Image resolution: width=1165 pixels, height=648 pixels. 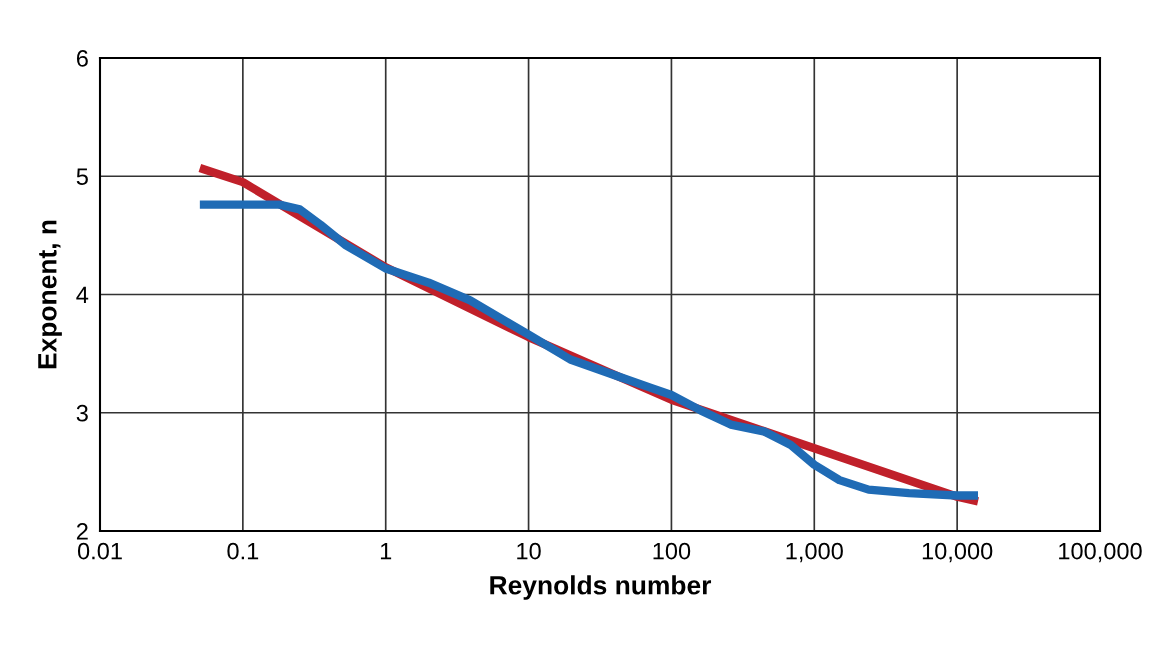 I want to click on x-tick-label: 100, so click(x=672, y=551).